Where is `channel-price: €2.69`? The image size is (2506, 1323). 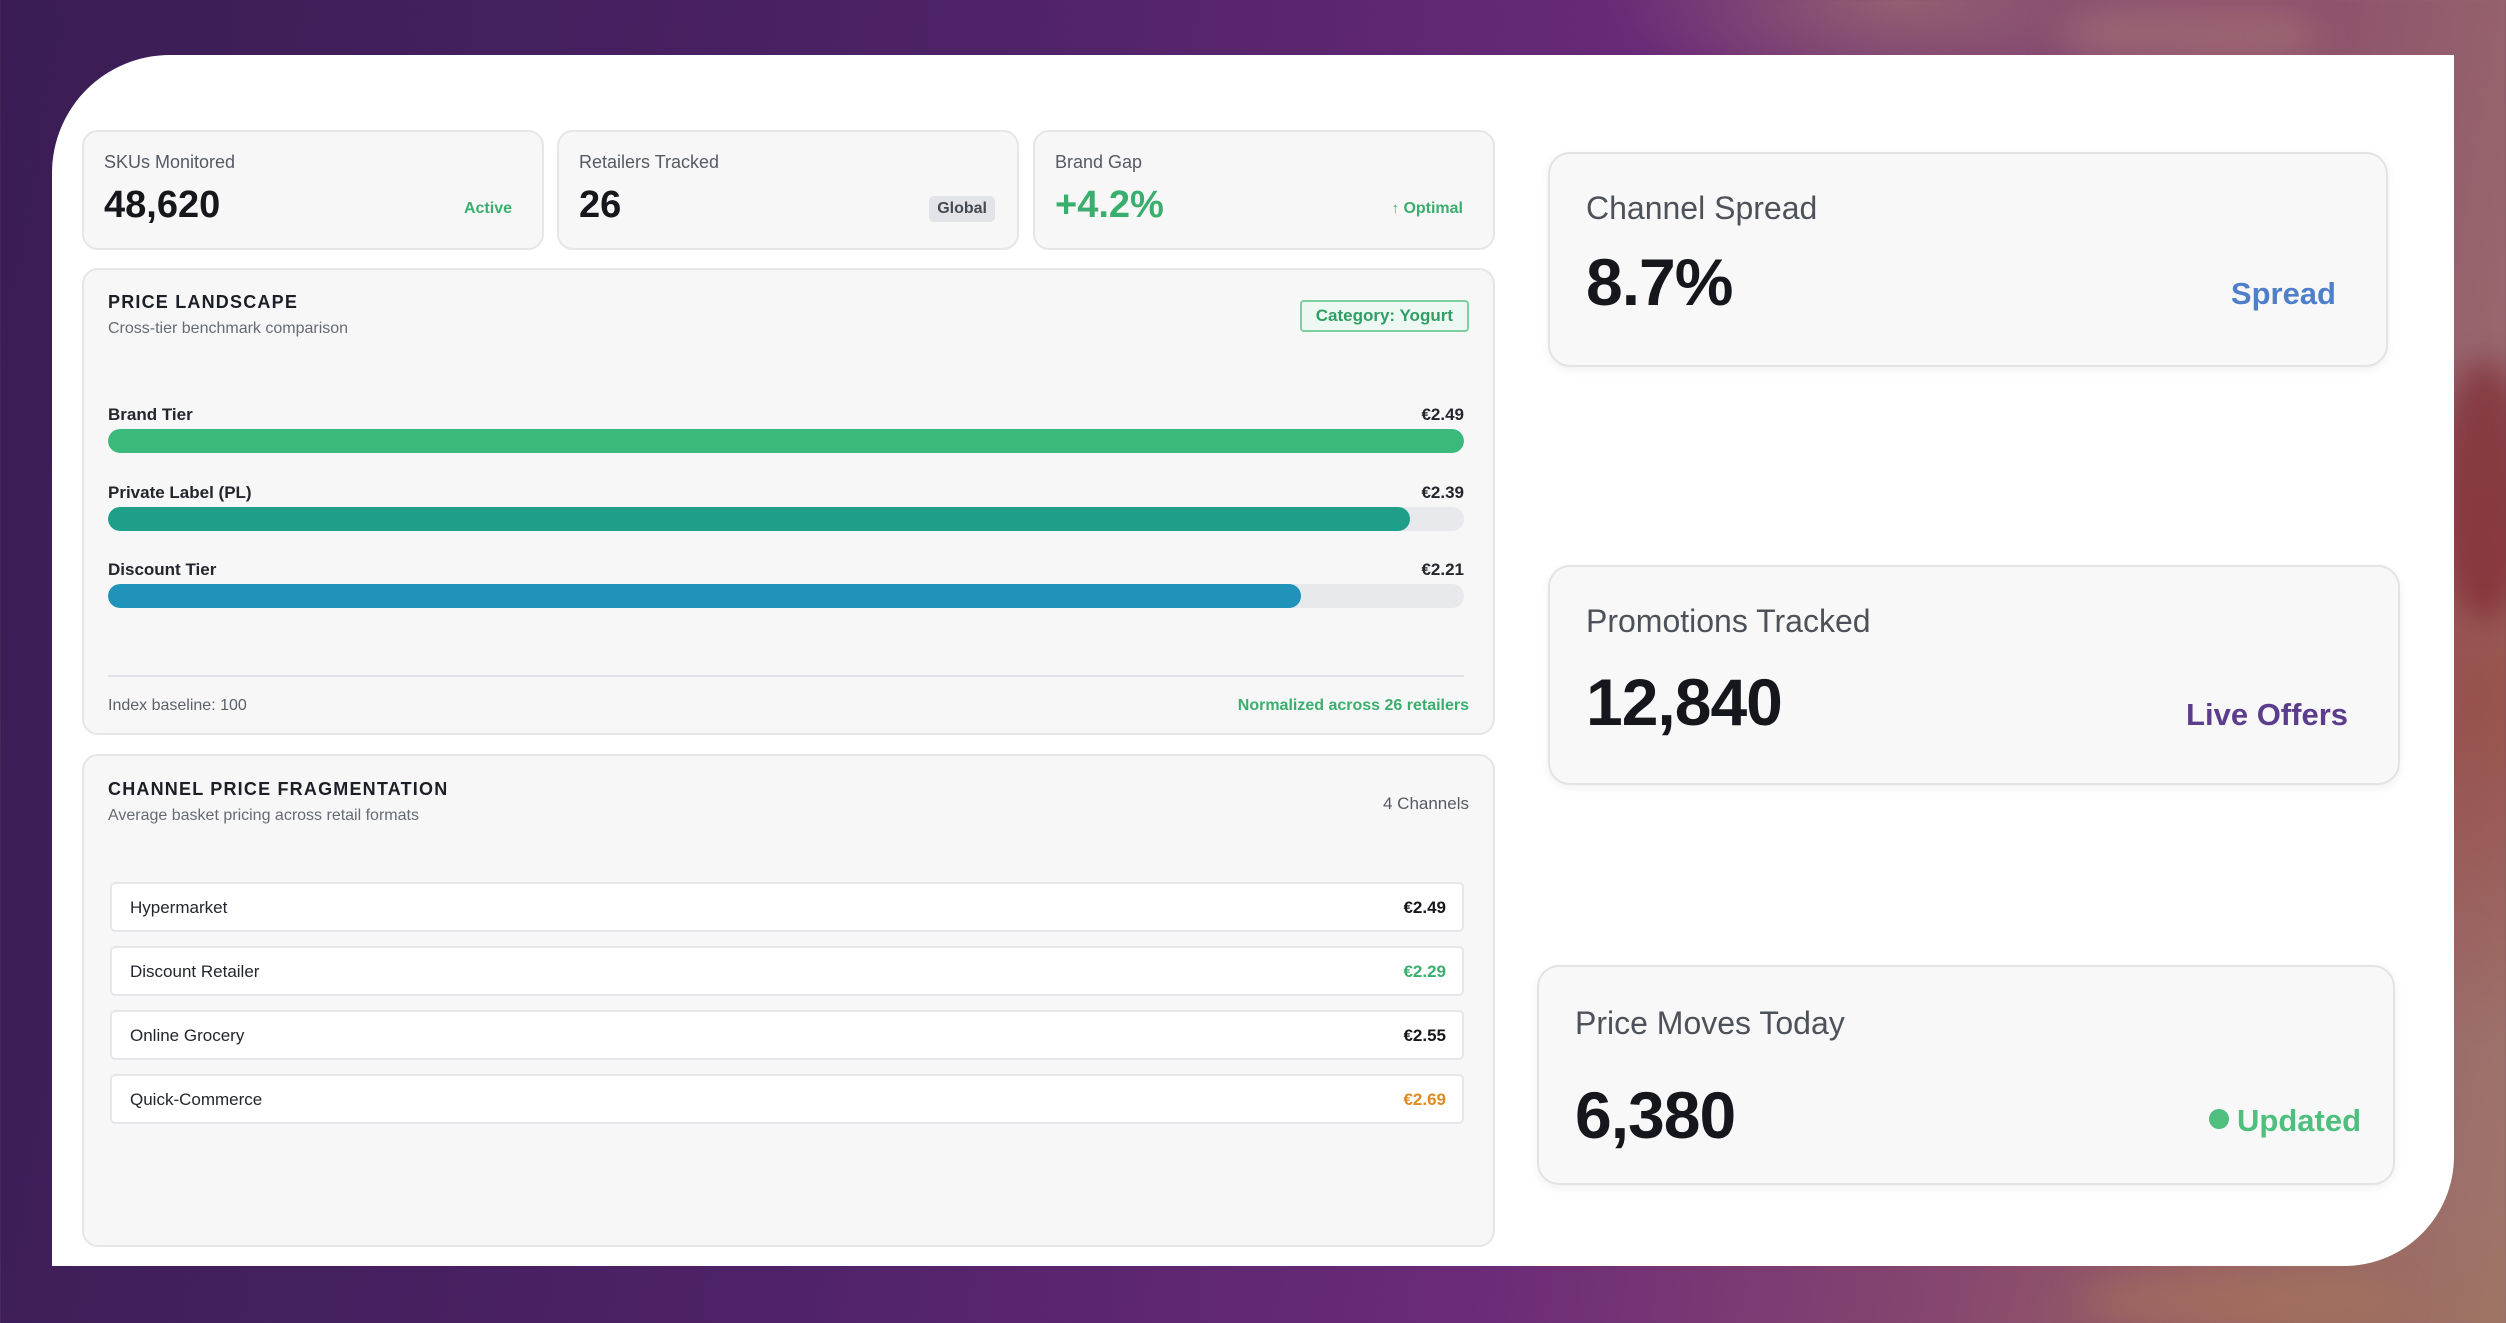 channel-price: €2.69 is located at coordinates (1424, 1099).